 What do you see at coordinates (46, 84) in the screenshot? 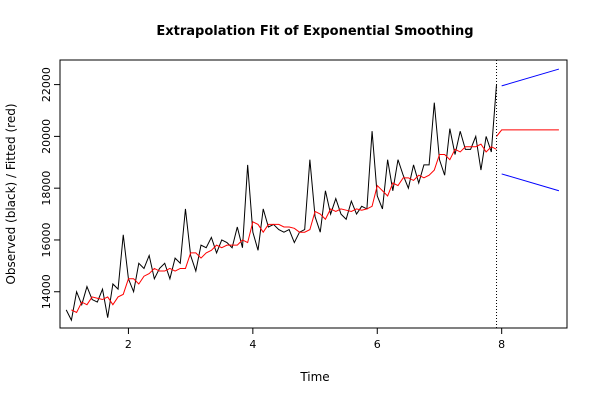
I see `y-tick-label: 22000` at bounding box center [46, 84].